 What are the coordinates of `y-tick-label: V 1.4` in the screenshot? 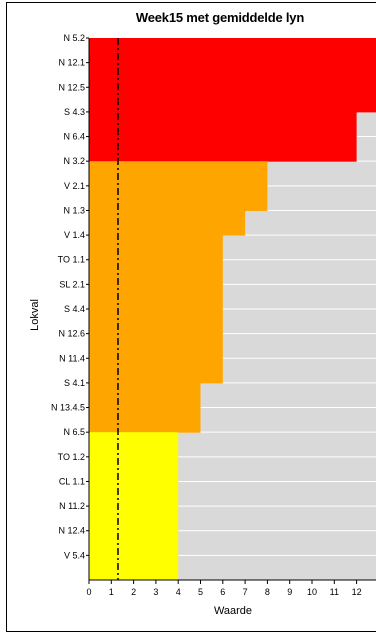 It's located at (74, 235).